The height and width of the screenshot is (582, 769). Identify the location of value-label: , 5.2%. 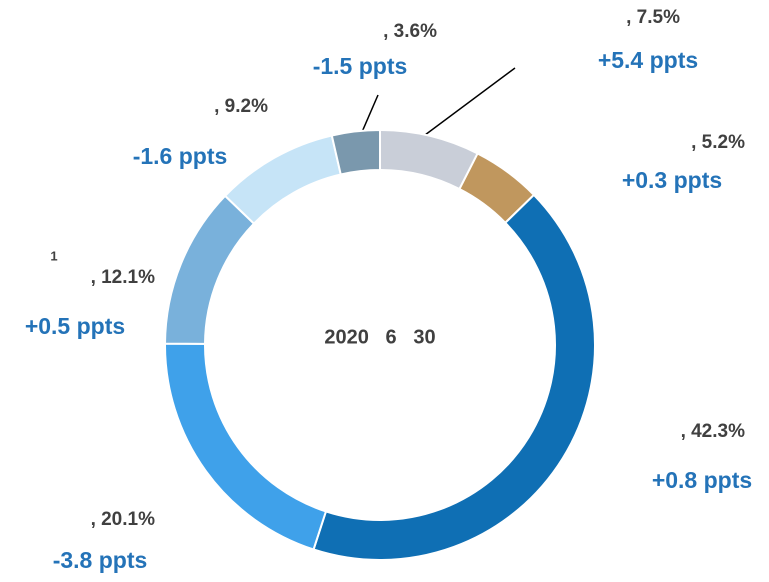
(718, 142).